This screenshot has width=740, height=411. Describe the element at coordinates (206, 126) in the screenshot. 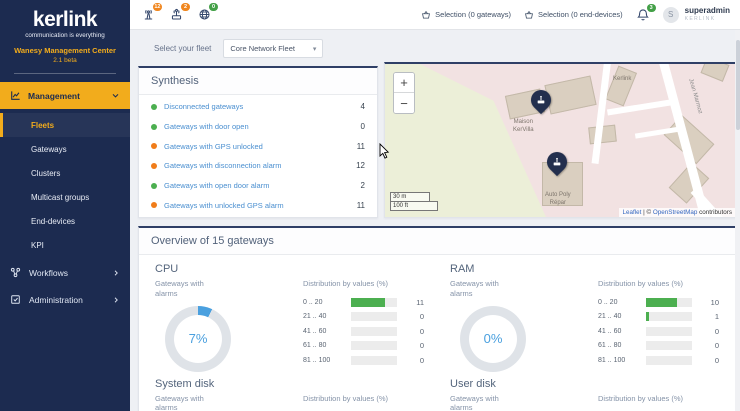

I see `synthesis-link: Gateways with door open` at that location.